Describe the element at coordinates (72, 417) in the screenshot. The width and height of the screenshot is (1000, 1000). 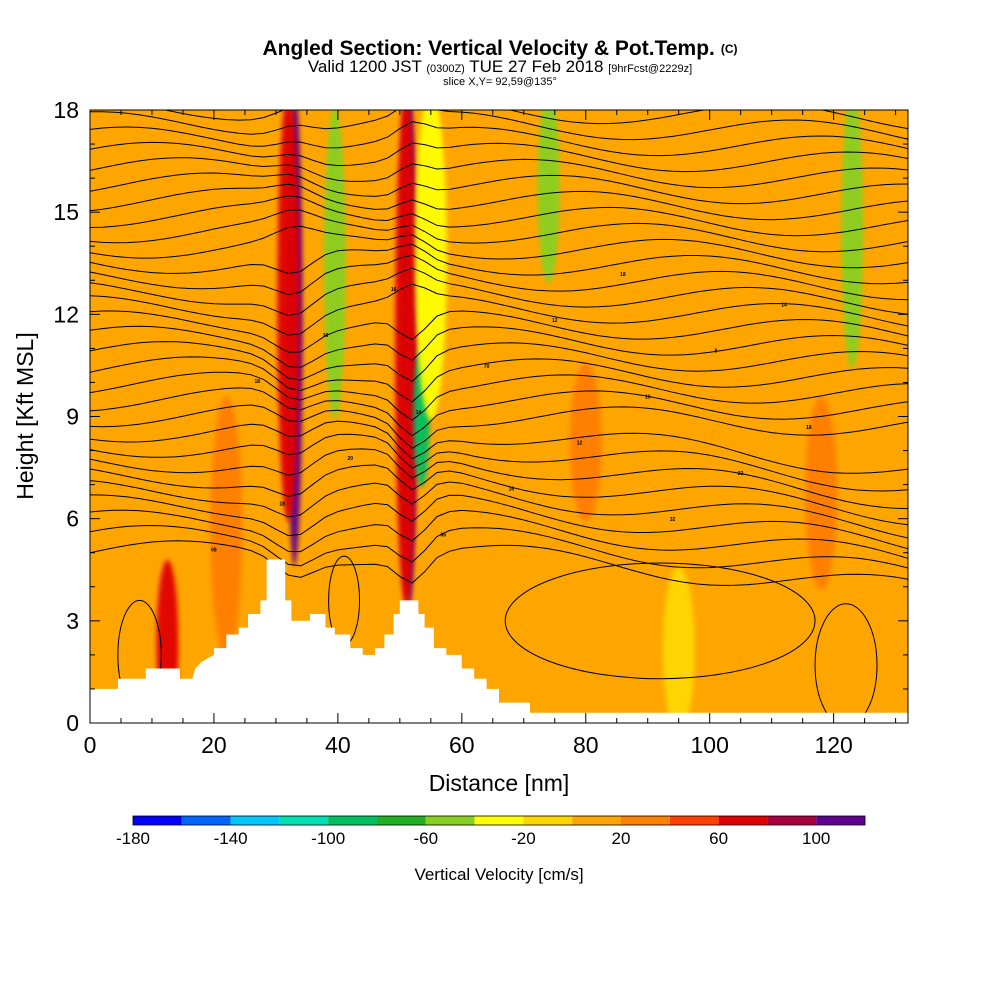
I see `y-tick-label: 9` at that location.